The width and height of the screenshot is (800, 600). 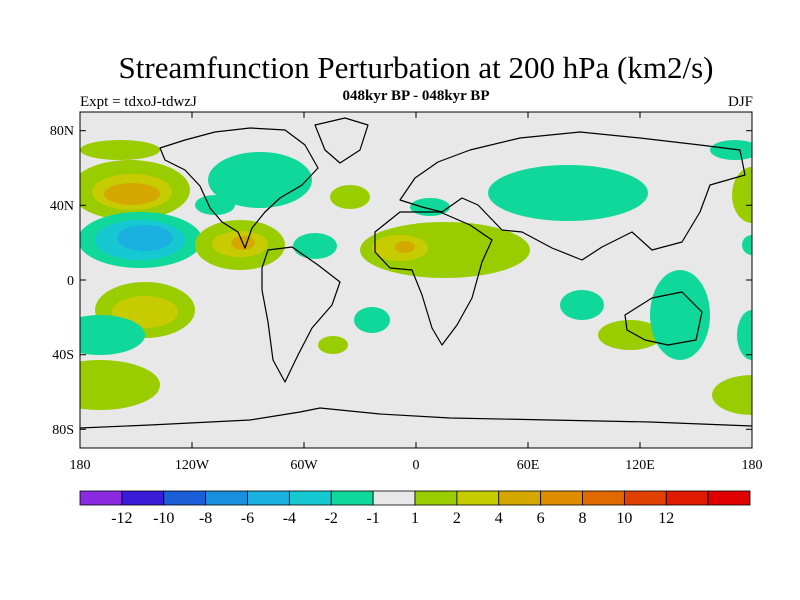 I want to click on lon-label-180e: 180, so click(x=752, y=465).